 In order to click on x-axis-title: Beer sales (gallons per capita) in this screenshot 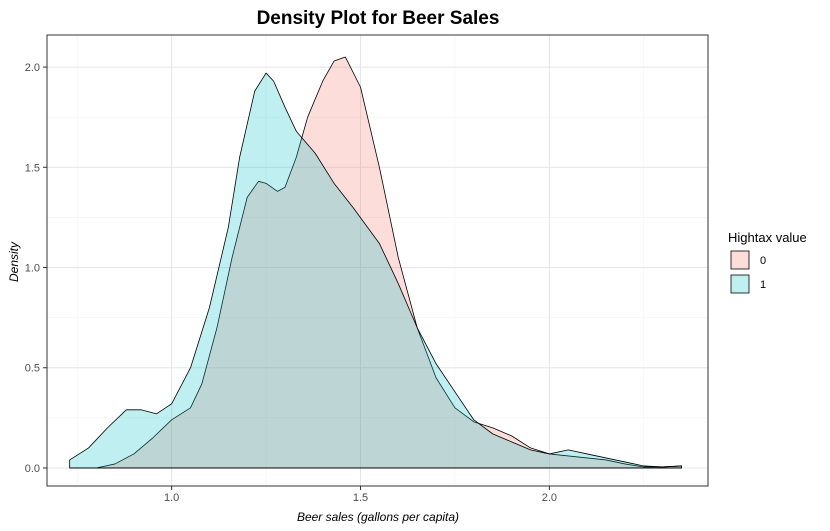, I will do `click(378, 517)`.